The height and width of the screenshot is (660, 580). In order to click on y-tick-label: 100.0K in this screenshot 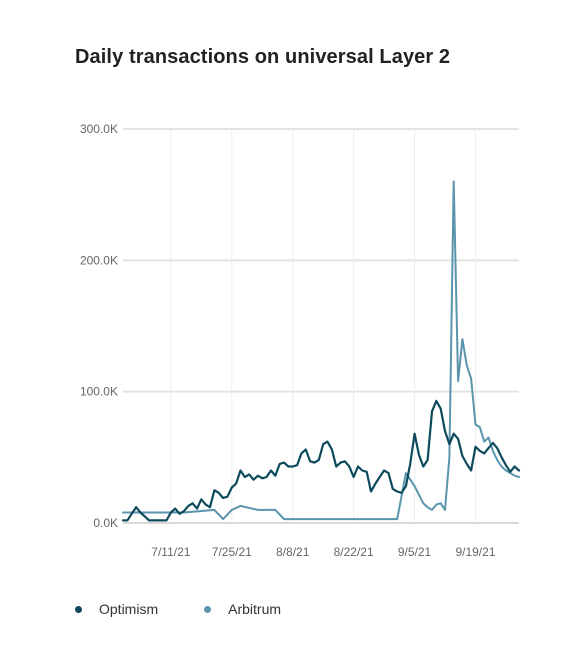, I will do `click(99, 392)`.